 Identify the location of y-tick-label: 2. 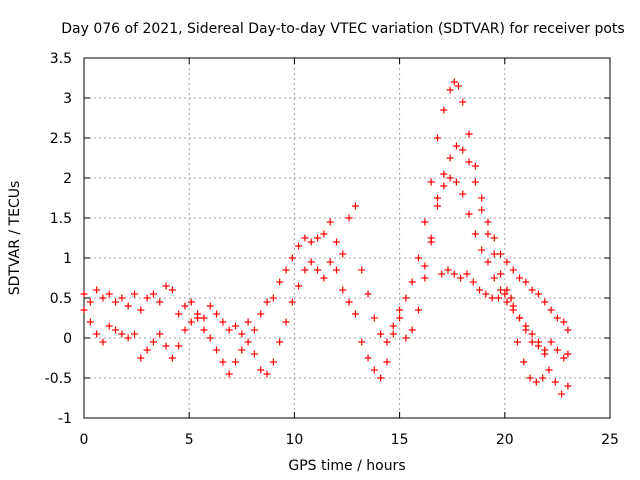
(67, 179).